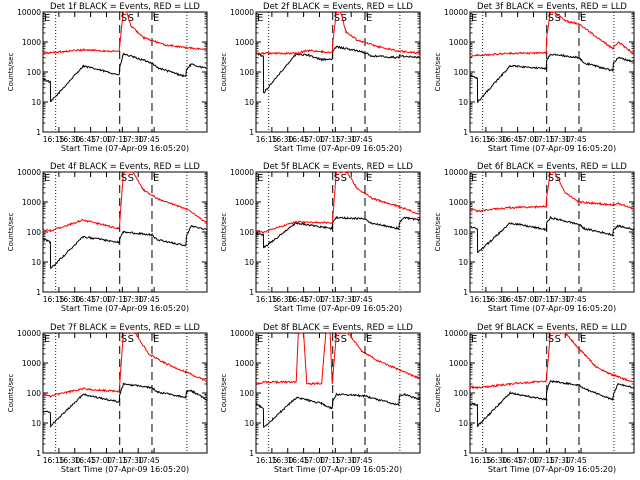  Describe the element at coordinates (125, 7) in the screenshot. I see `panel-title: Det 1f BLACK = Events, RED = LLD` at that location.